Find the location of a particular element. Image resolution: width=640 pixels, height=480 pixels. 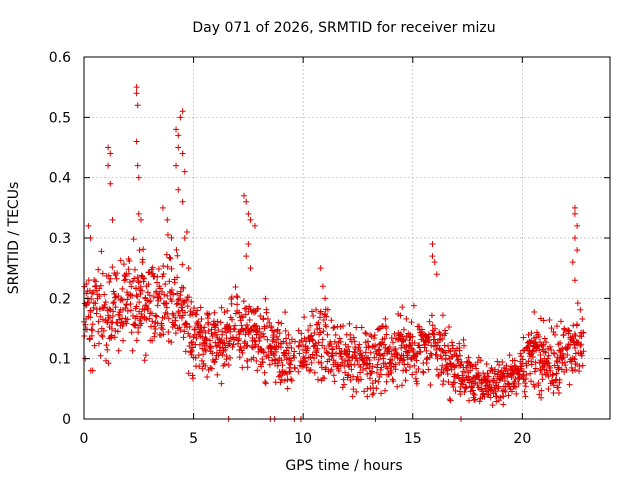

y-tick-label: 0.1 is located at coordinates (60, 360).